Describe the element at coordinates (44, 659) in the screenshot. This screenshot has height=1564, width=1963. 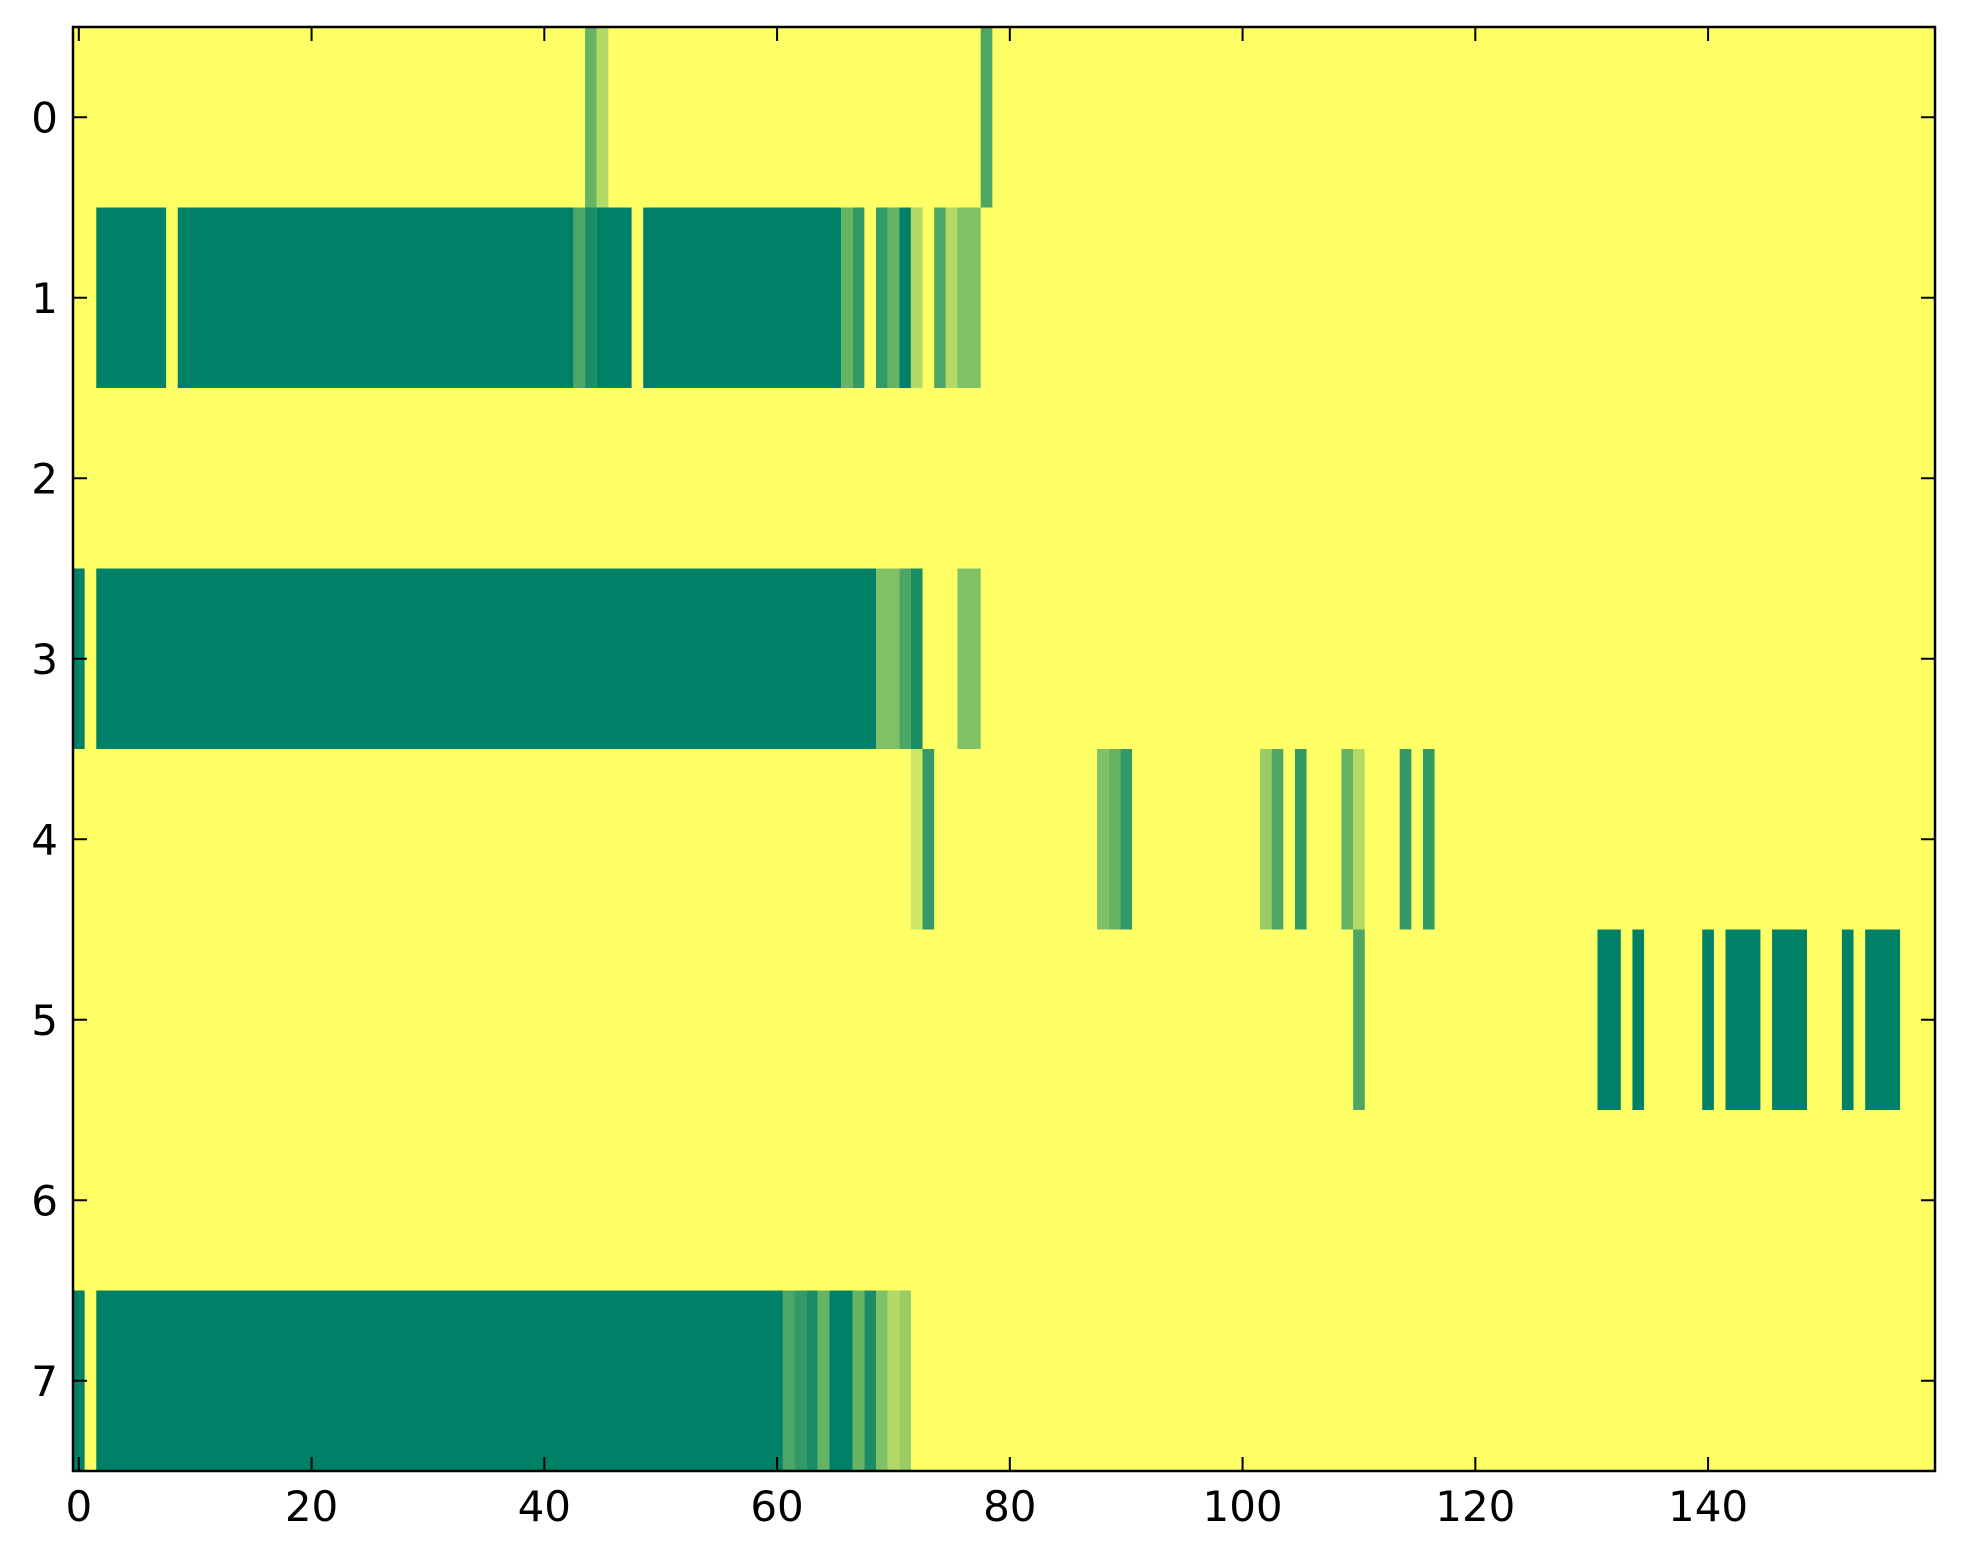
I see `y-tick-label: 3` at that location.